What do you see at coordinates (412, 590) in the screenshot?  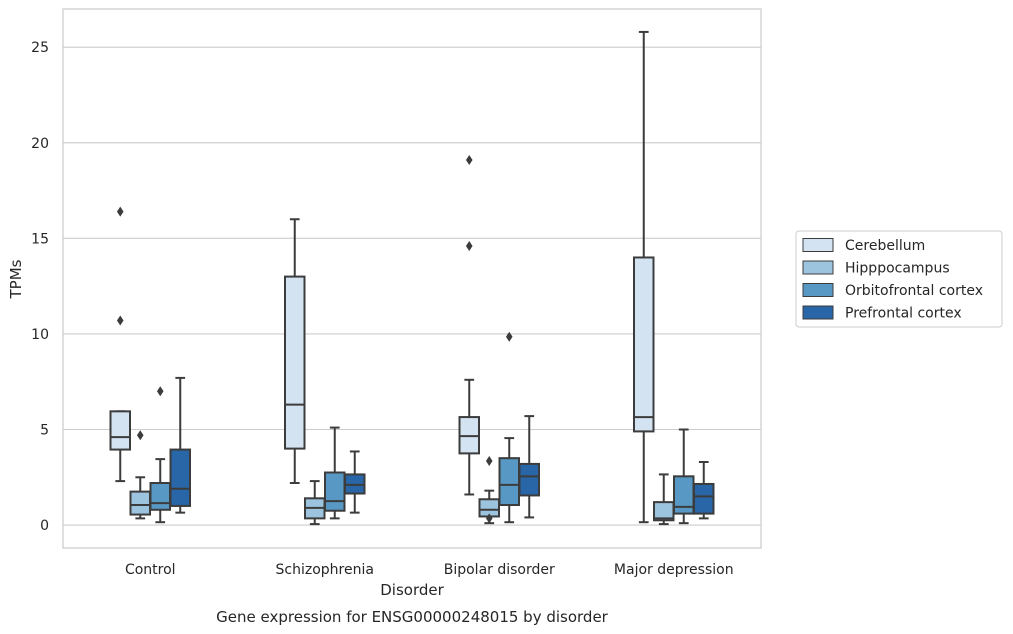 I see `x-axis-label: Disorder` at bounding box center [412, 590].